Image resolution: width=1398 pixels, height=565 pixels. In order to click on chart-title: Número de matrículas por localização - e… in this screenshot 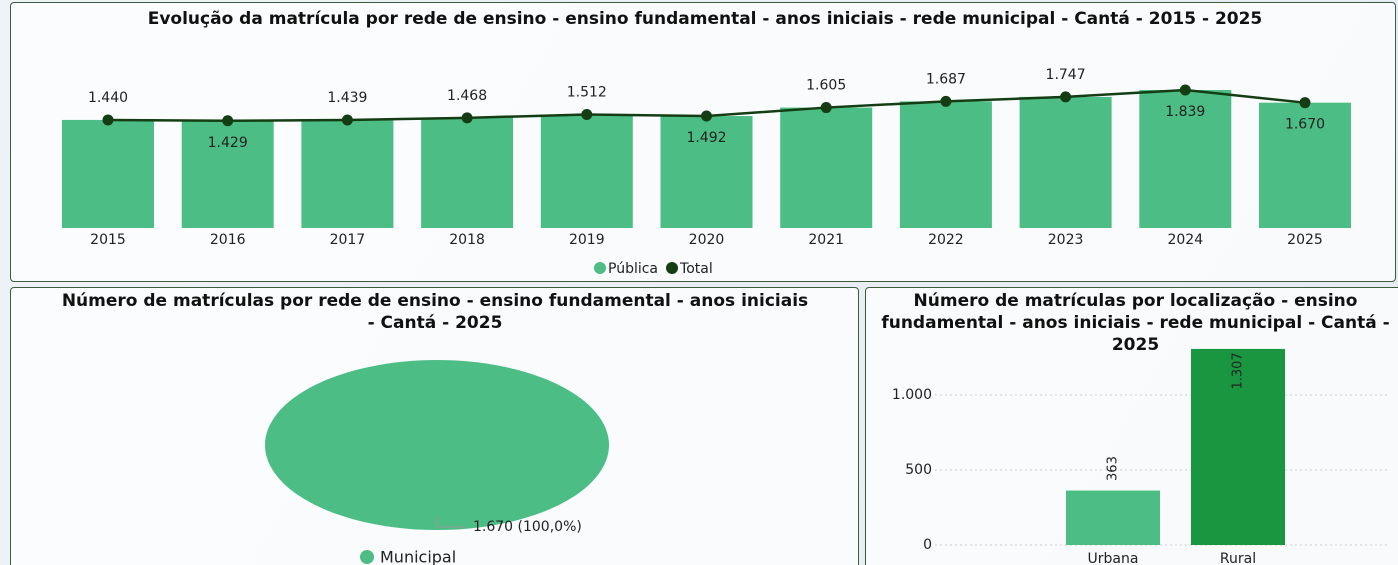, I will do `click(1135, 323)`.